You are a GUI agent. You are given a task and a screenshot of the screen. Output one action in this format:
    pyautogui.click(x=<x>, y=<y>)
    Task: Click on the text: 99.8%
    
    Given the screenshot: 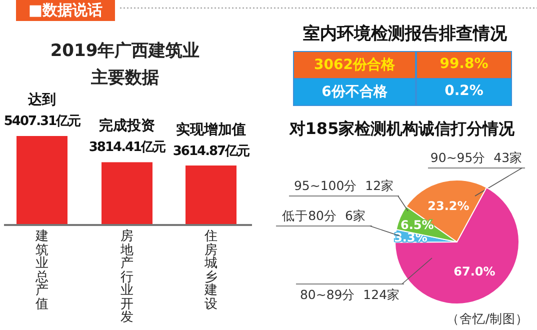 What is the action you would take?
    pyautogui.click(x=464, y=64)
    